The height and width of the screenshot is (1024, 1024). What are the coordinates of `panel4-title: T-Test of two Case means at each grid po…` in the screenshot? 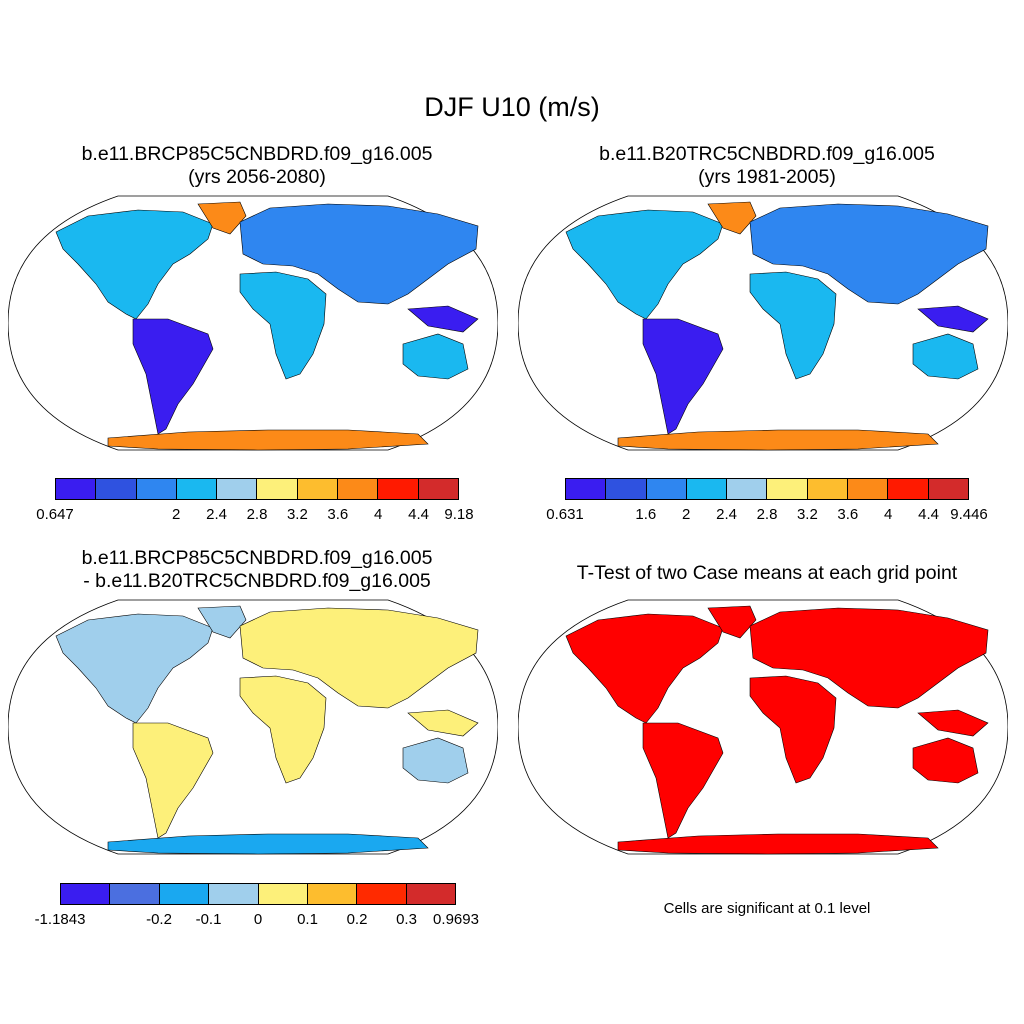 It's located at (767, 573).